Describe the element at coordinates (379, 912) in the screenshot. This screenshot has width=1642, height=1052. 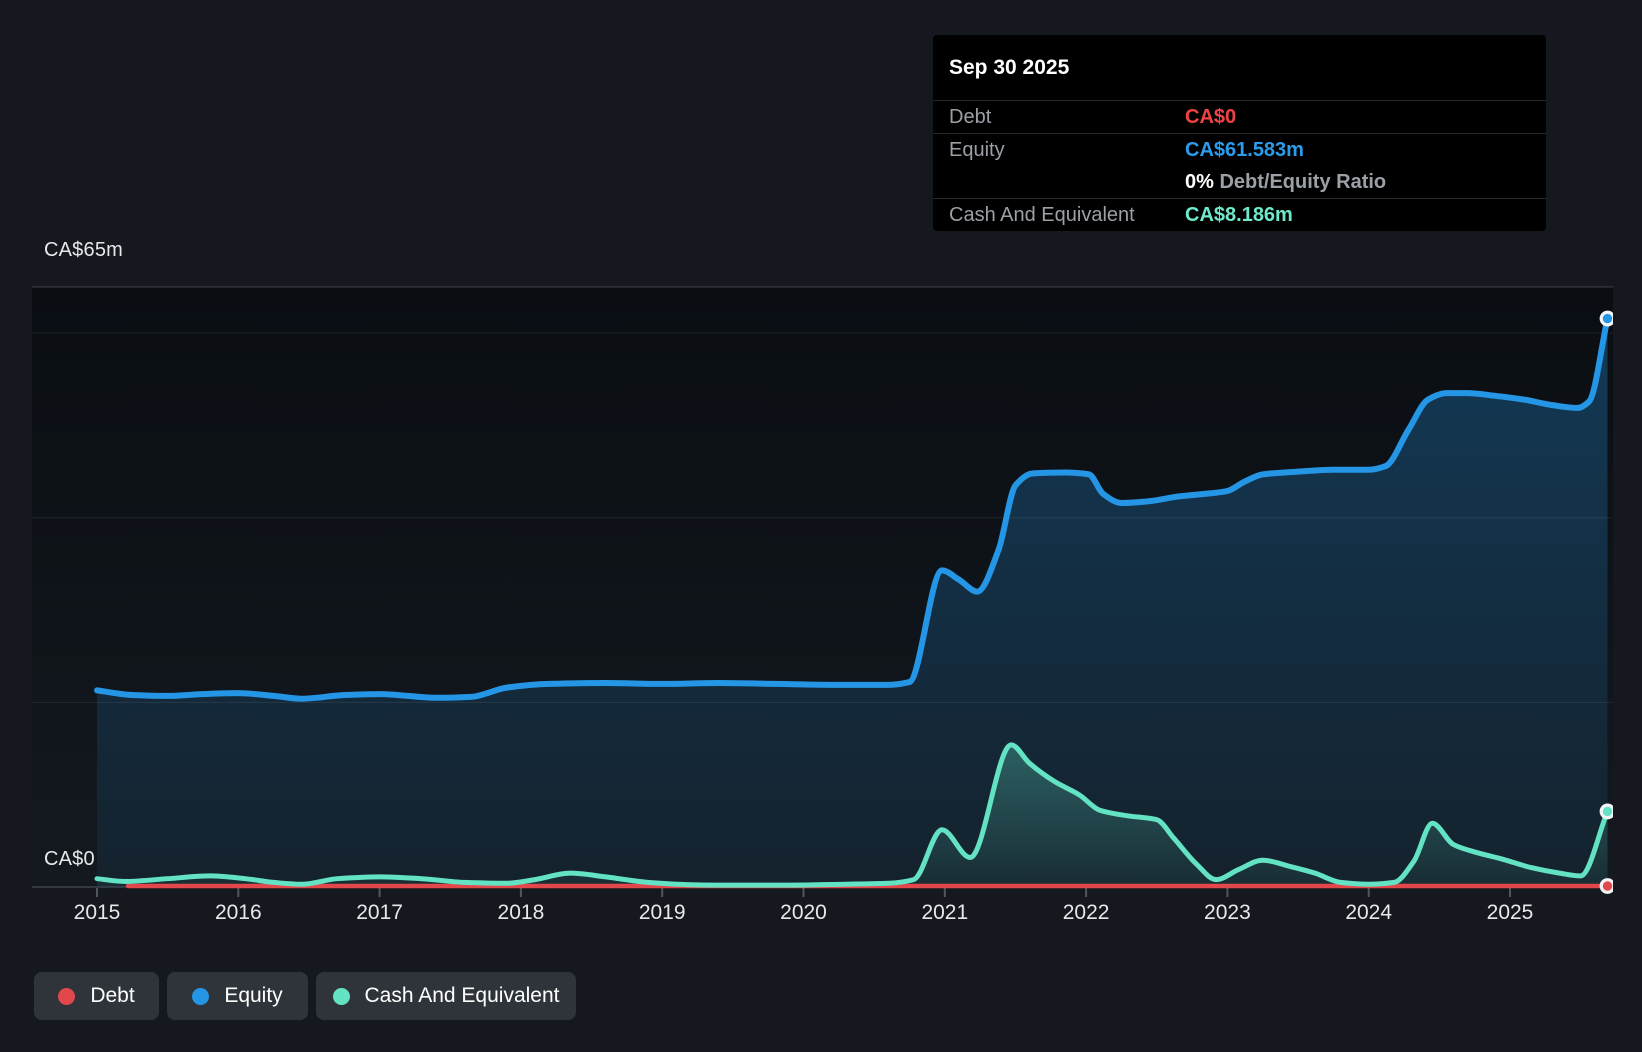
I see `x-tick-label: 2017` at that location.